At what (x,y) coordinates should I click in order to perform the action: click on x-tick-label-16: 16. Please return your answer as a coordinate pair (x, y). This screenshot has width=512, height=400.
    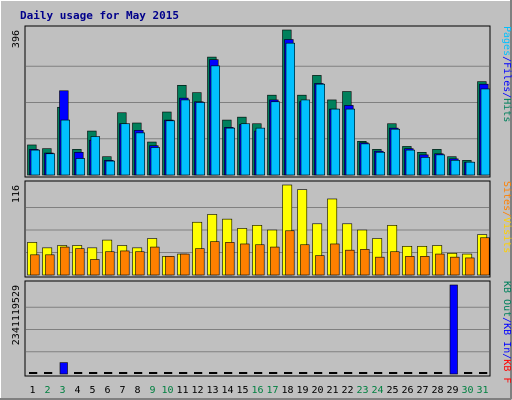
    Looking at the image, I should click on (257, 390).